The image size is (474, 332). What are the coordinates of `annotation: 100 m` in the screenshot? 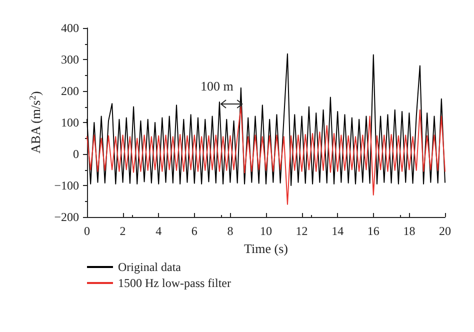 It's located at (217, 86).